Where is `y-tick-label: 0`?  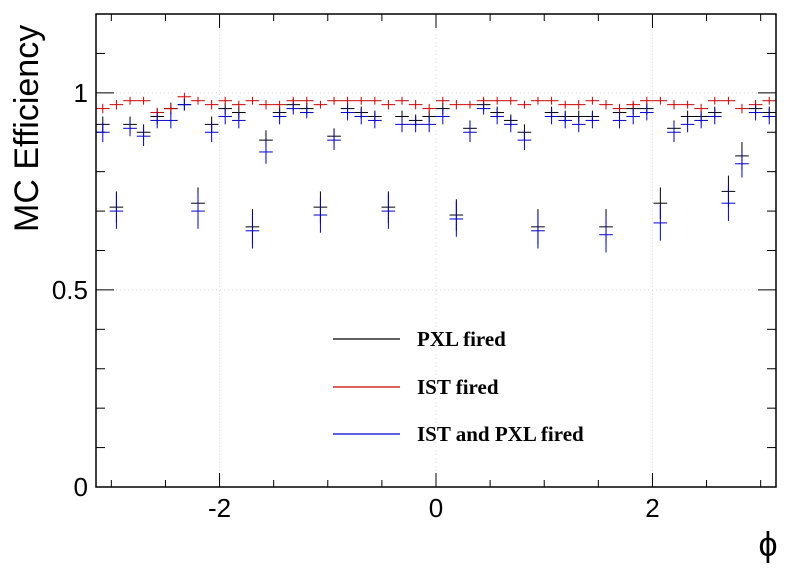
y-tick-label: 0 is located at coordinates (81, 487).